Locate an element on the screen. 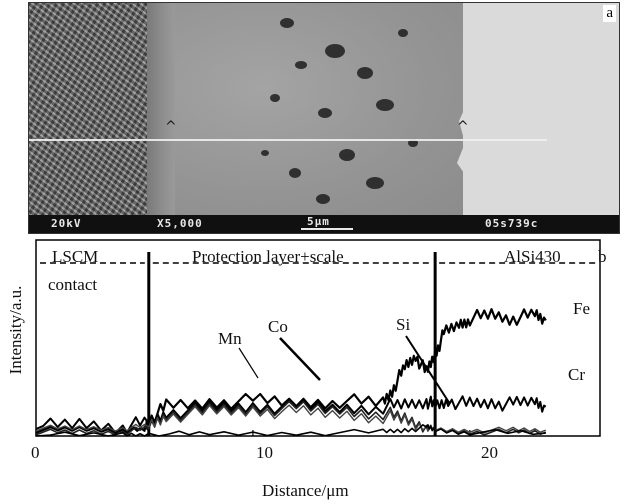  alloy-region is located at coordinates (538, 110).